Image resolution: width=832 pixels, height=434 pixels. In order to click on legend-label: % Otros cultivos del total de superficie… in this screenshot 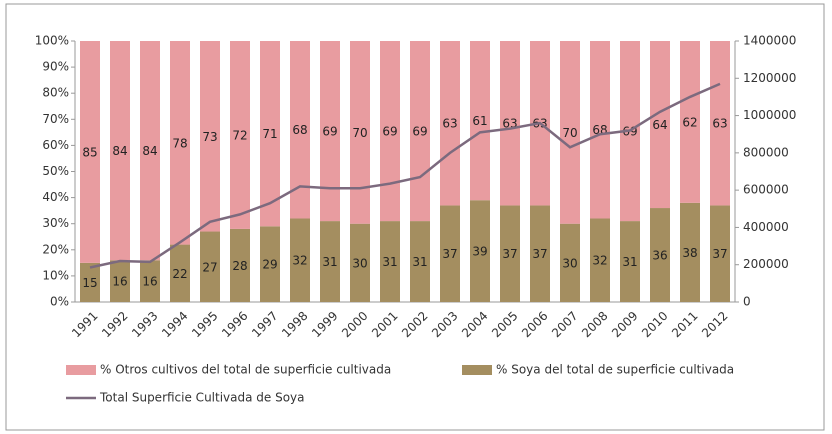, I will do `click(245, 370)`.